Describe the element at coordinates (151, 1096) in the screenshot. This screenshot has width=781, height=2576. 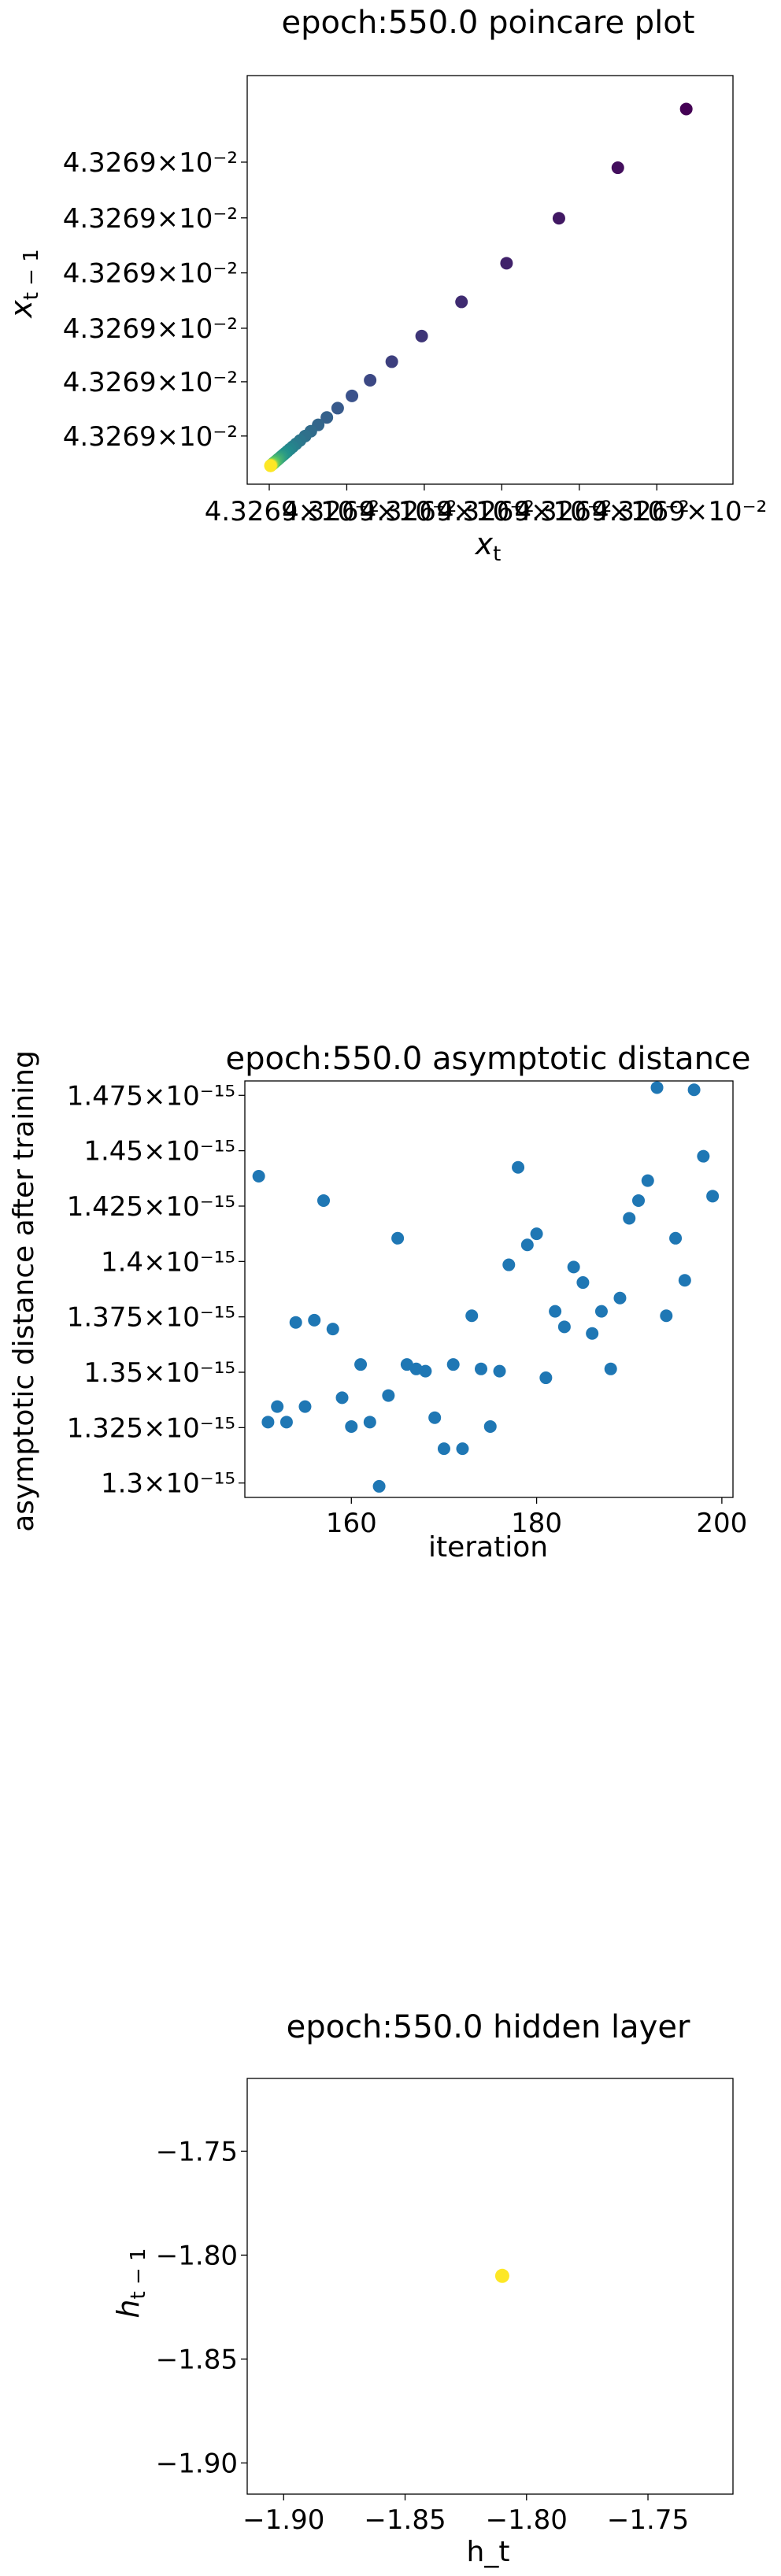
I see `asymptotic-y-tick-label: 1.475×10⁻¹⁵` at that location.